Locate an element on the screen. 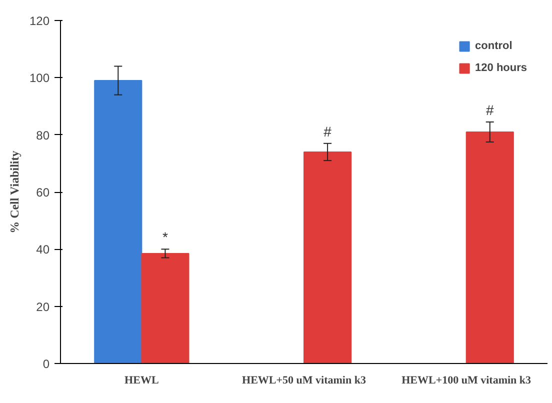  y-tick-label: 0 is located at coordinates (46, 364).